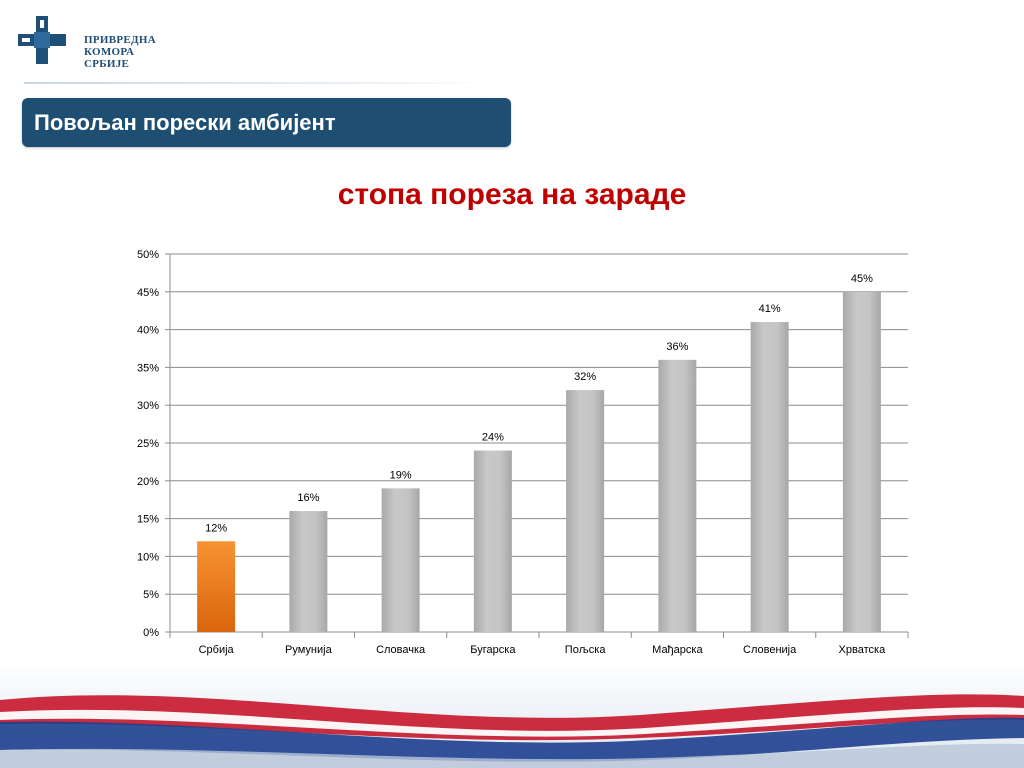  What do you see at coordinates (107, 64) in the screenshot?
I see `logo-line-3: СРБИЈЕ` at bounding box center [107, 64].